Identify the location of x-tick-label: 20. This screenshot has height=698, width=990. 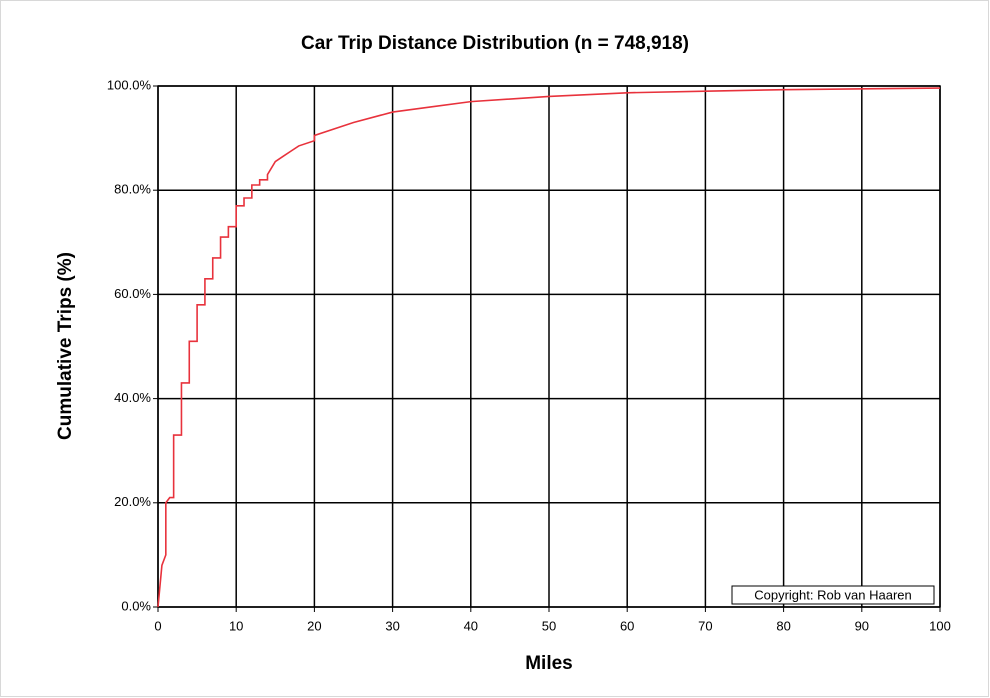
(314, 625).